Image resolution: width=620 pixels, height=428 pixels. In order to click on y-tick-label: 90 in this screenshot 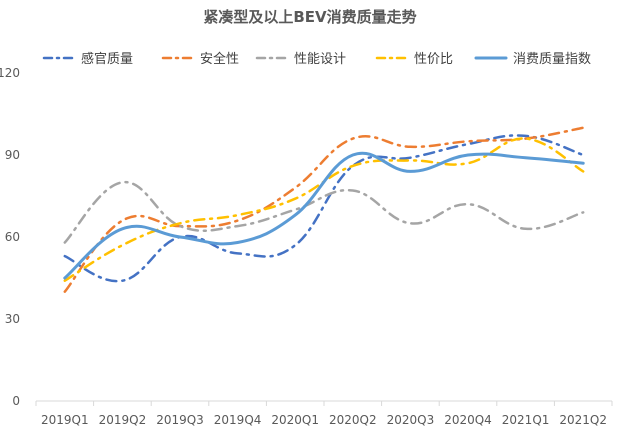, I will do `click(12, 155)`.